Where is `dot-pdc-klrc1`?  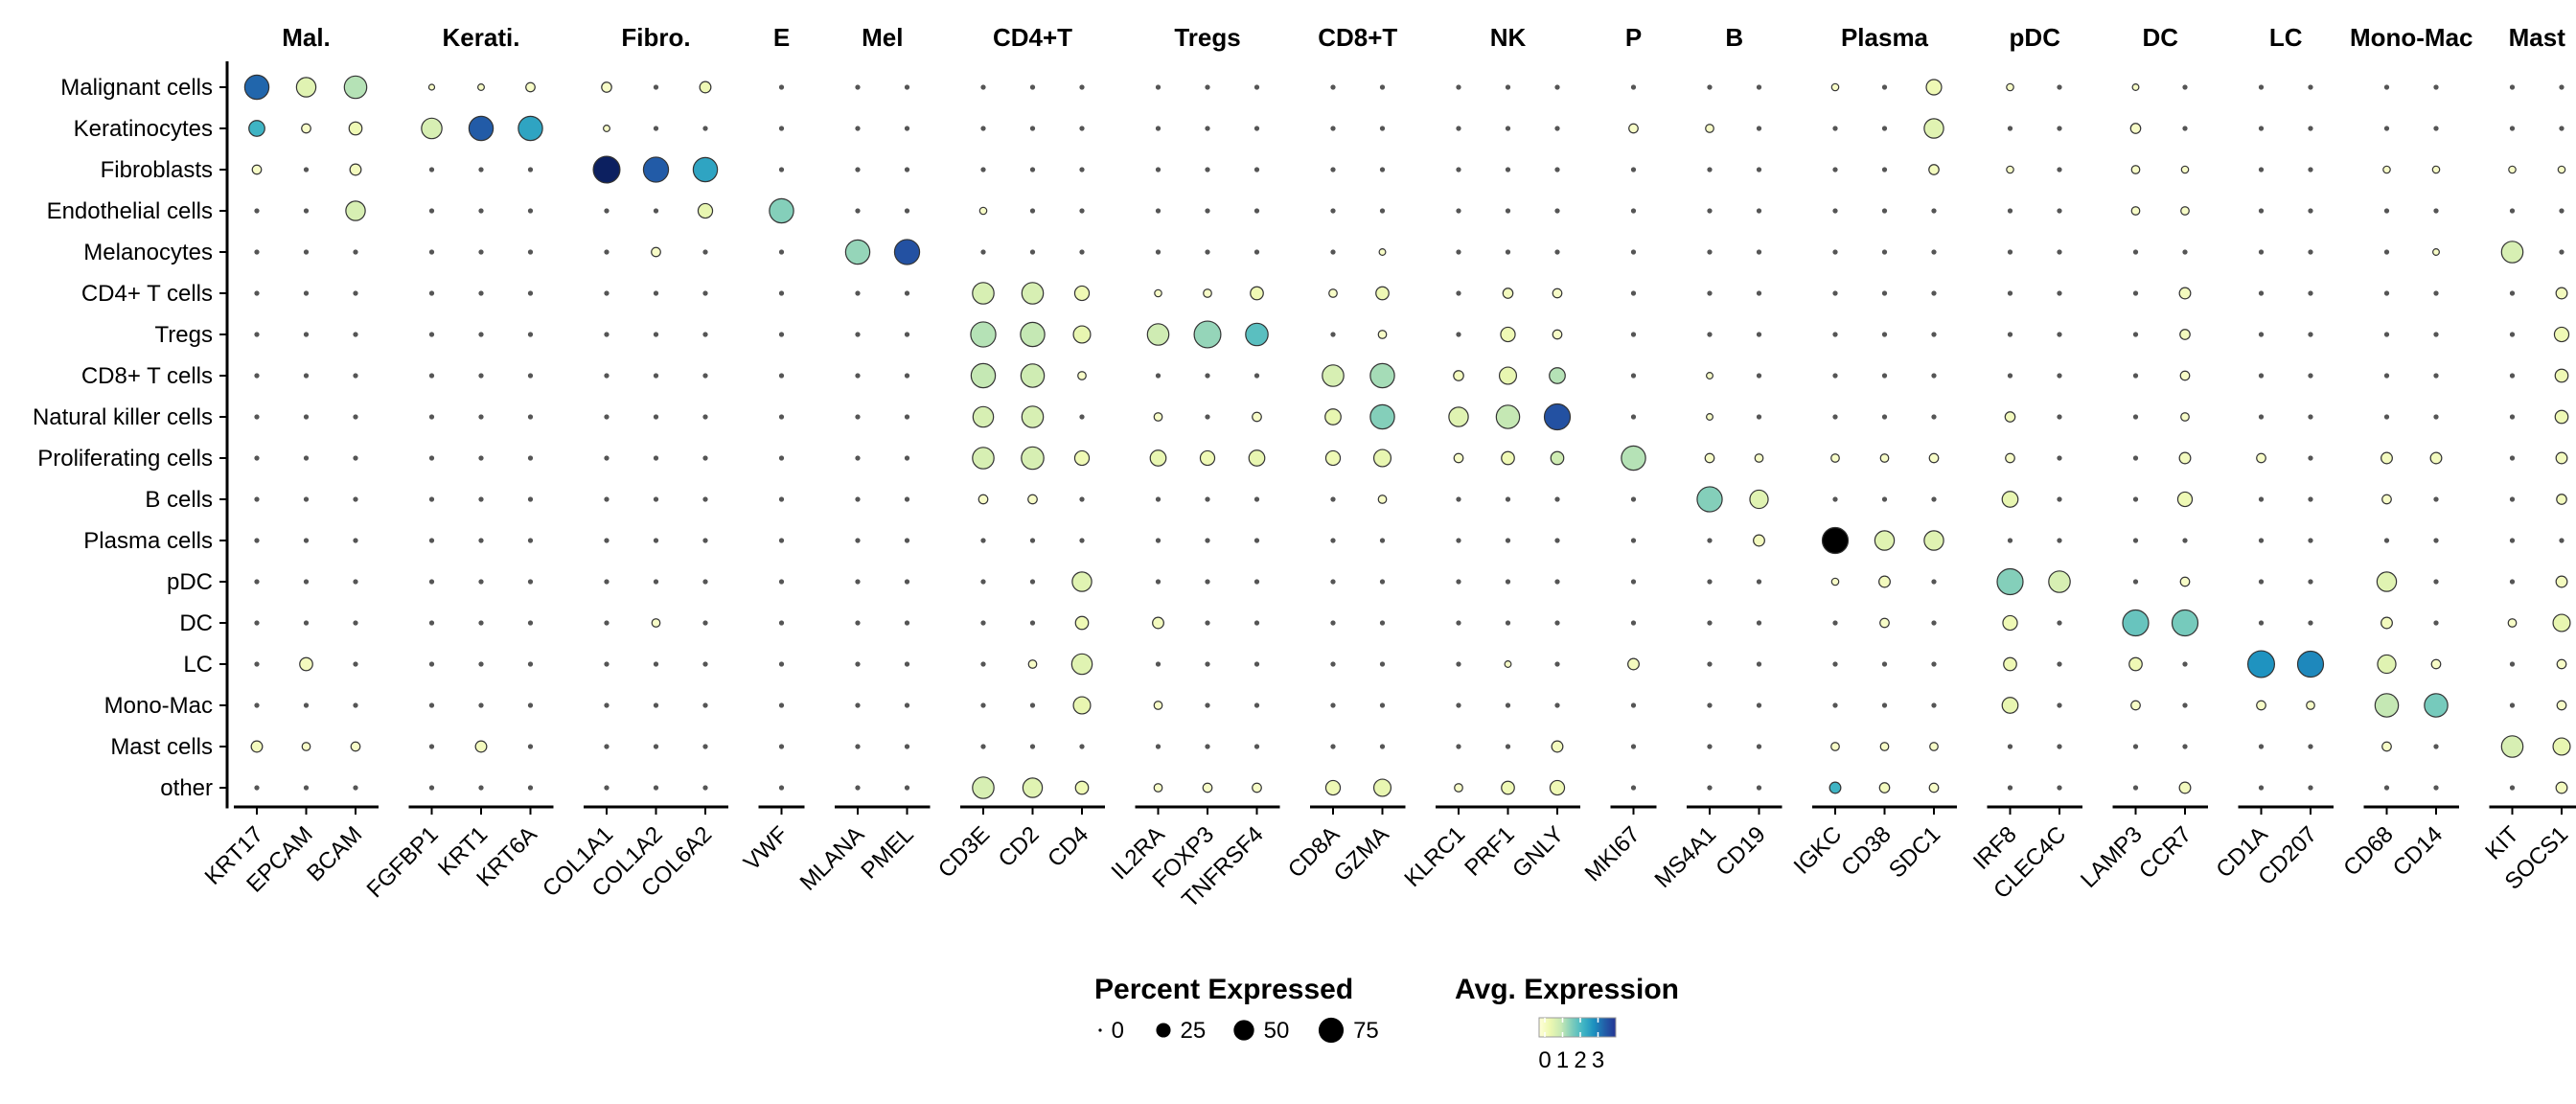
dot-pdc-klrc1 is located at coordinates (1458, 582).